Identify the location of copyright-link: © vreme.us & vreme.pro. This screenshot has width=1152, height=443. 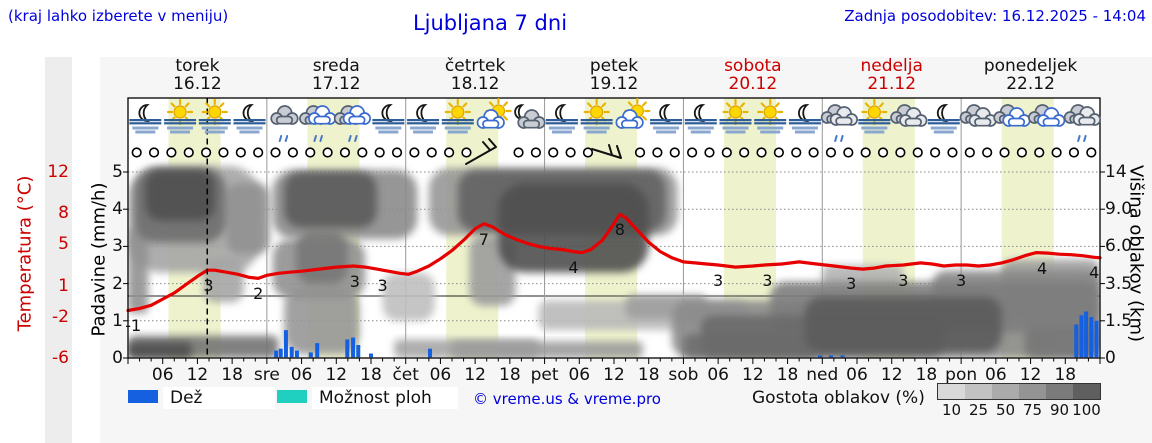
(567, 399).